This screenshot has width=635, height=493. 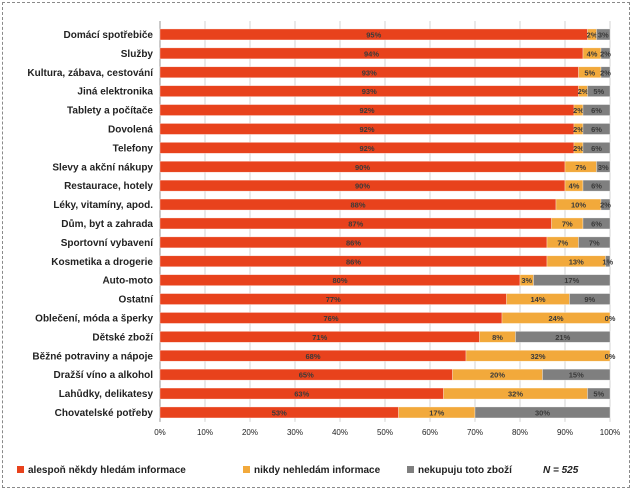 I want to click on data-label: 32%, so click(x=537, y=356).